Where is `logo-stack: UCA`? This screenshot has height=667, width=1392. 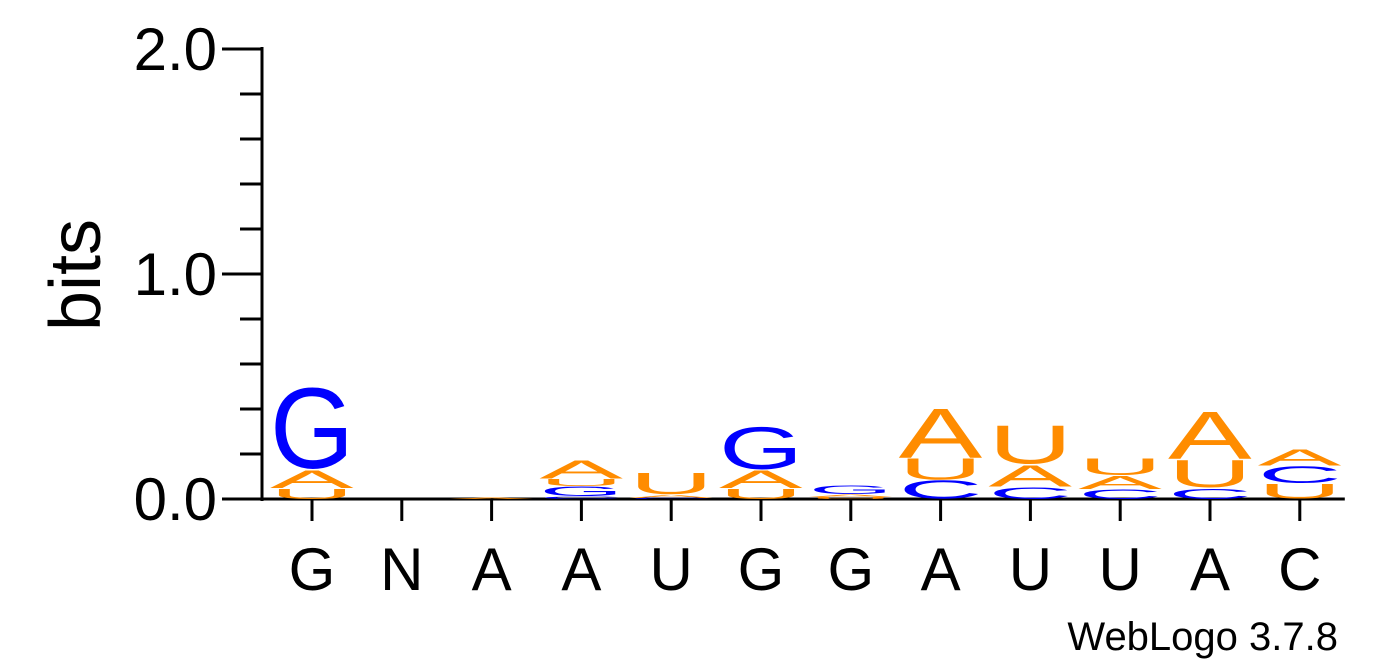
logo-stack: UCA is located at coordinates (1300, 473).